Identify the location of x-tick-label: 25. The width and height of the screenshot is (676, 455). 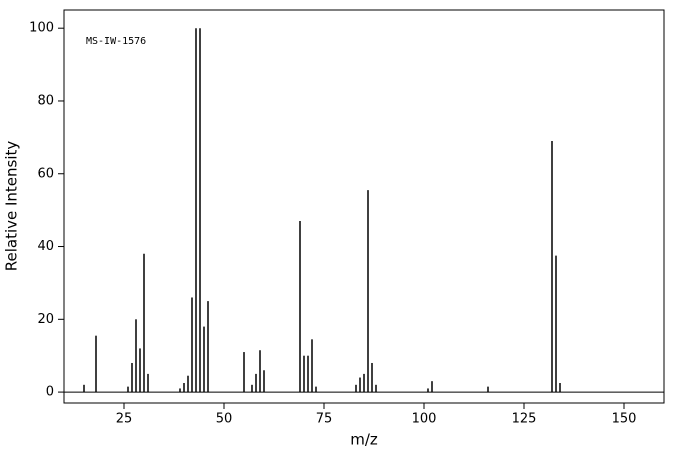
(124, 419).